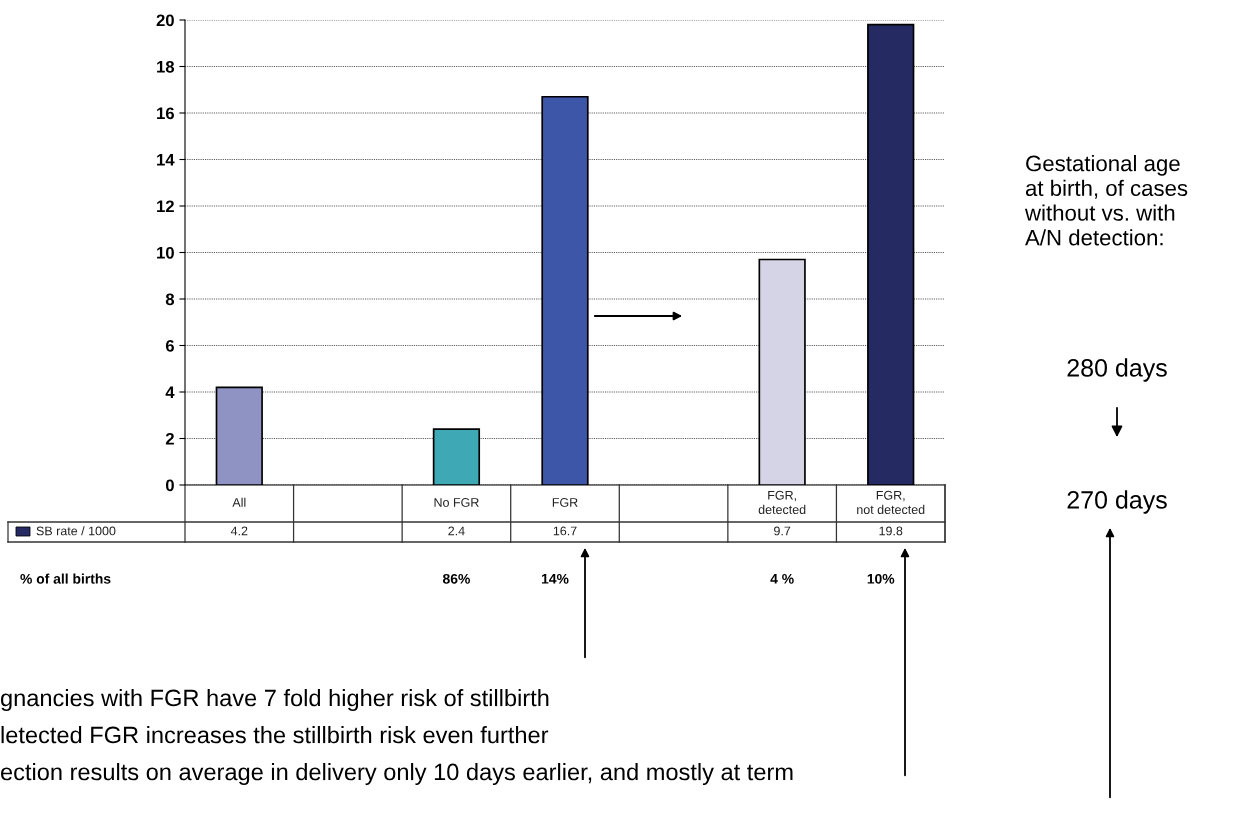 The width and height of the screenshot is (1252, 834). Describe the element at coordinates (170, 299) in the screenshot. I see `y-tick-label: 8` at that location.